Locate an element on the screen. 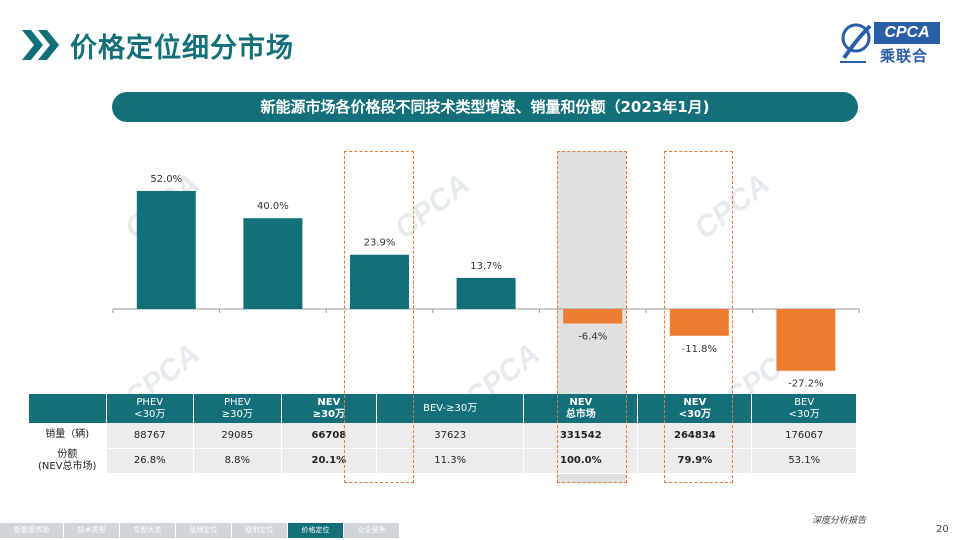 This screenshot has height=540, width=960. table-header-cell: PHEV ≥30万 is located at coordinates (237, 408).